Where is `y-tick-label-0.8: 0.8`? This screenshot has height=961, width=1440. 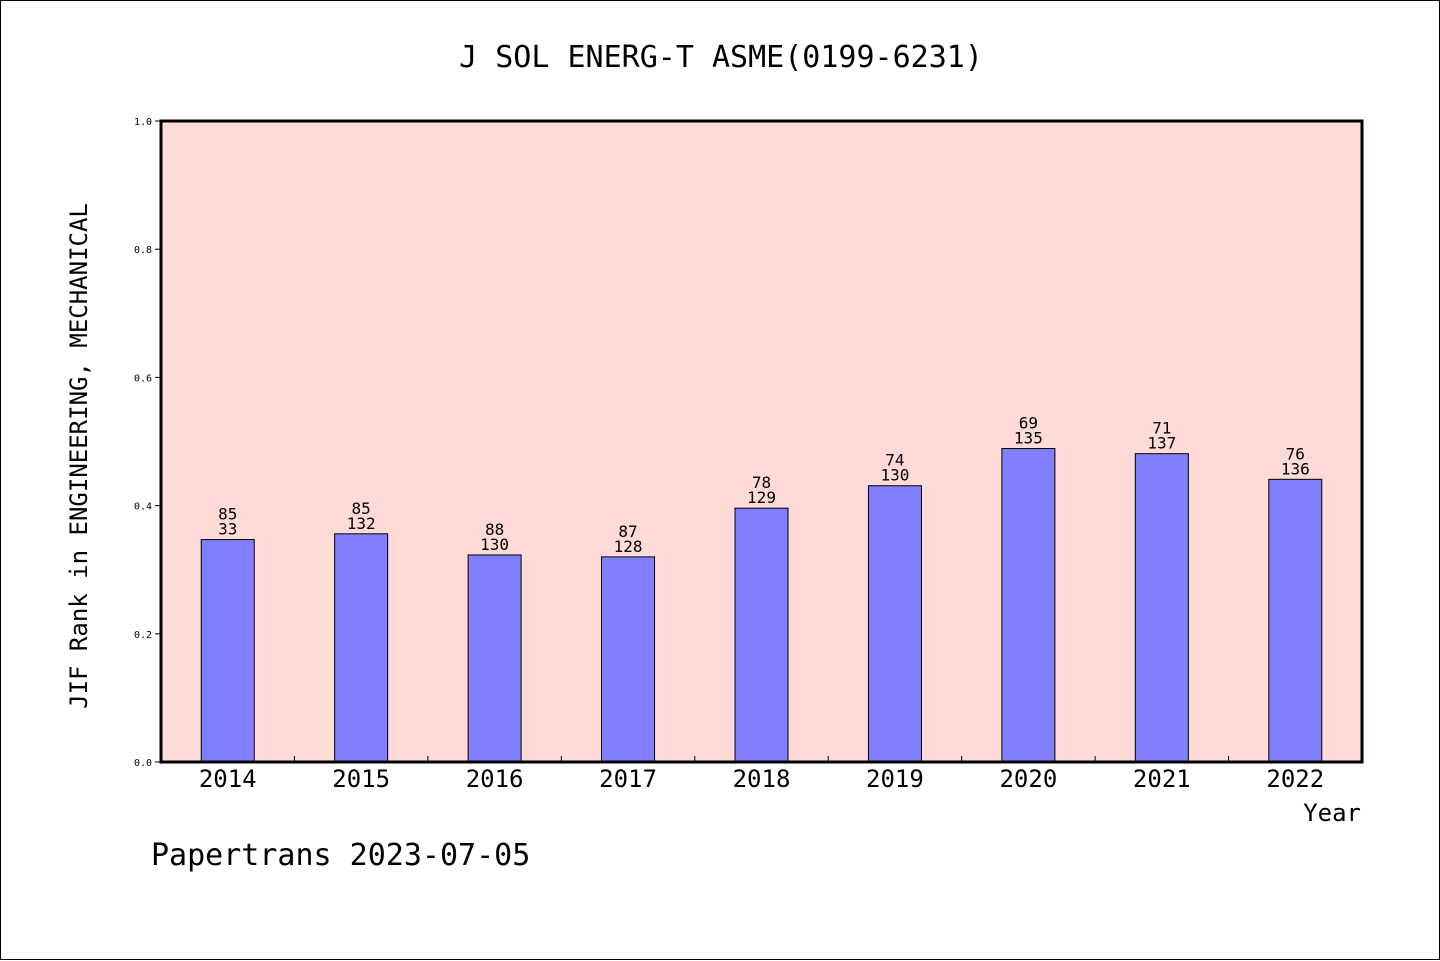
y-tick-label-0.8: 0.8 is located at coordinates (143, 250).